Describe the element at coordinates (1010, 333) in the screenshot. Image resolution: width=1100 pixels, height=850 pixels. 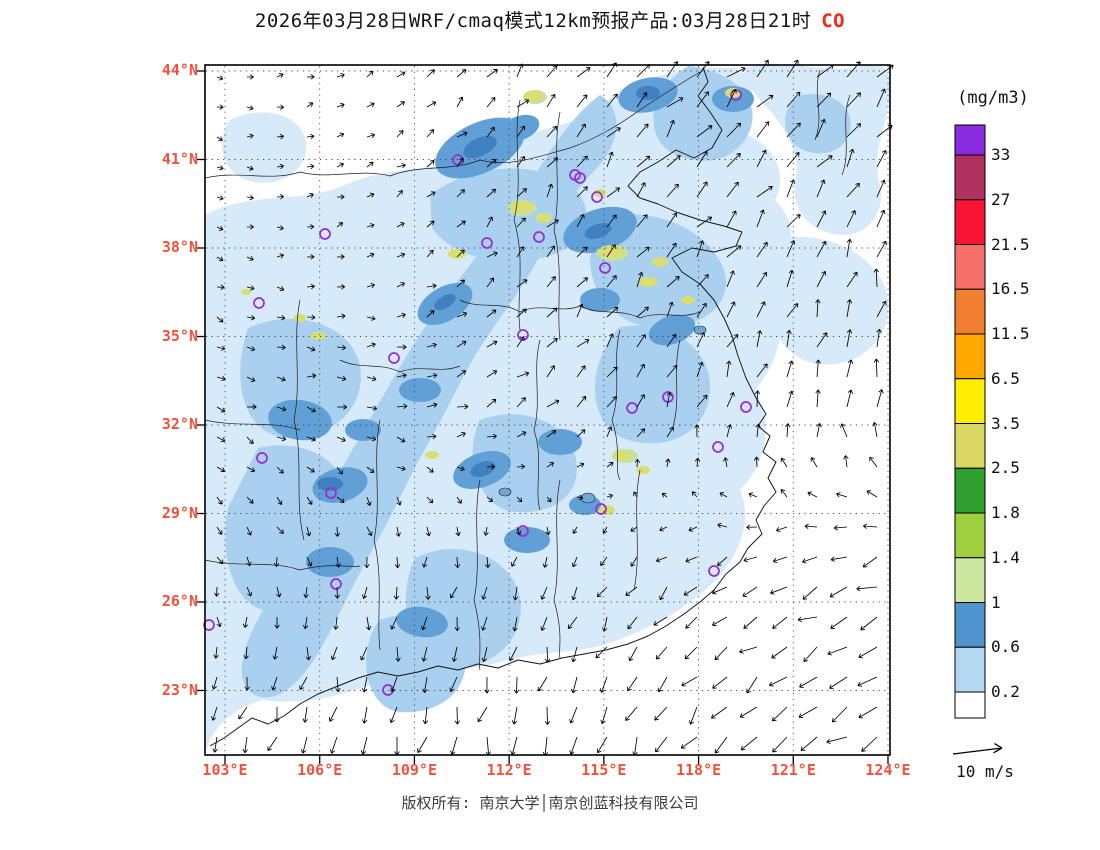
I see `colorbar-label: 11.5` at that location.